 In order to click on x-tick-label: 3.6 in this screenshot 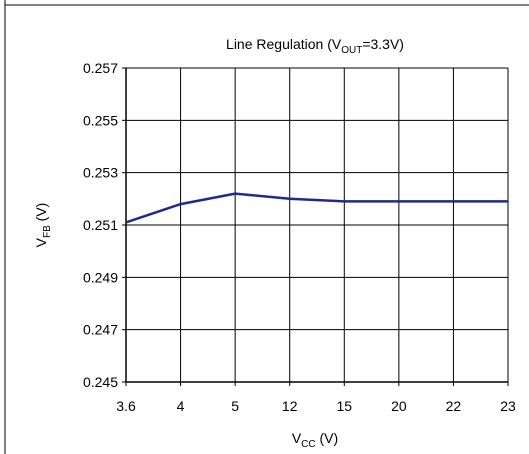, I will do `click(126, 406)`.